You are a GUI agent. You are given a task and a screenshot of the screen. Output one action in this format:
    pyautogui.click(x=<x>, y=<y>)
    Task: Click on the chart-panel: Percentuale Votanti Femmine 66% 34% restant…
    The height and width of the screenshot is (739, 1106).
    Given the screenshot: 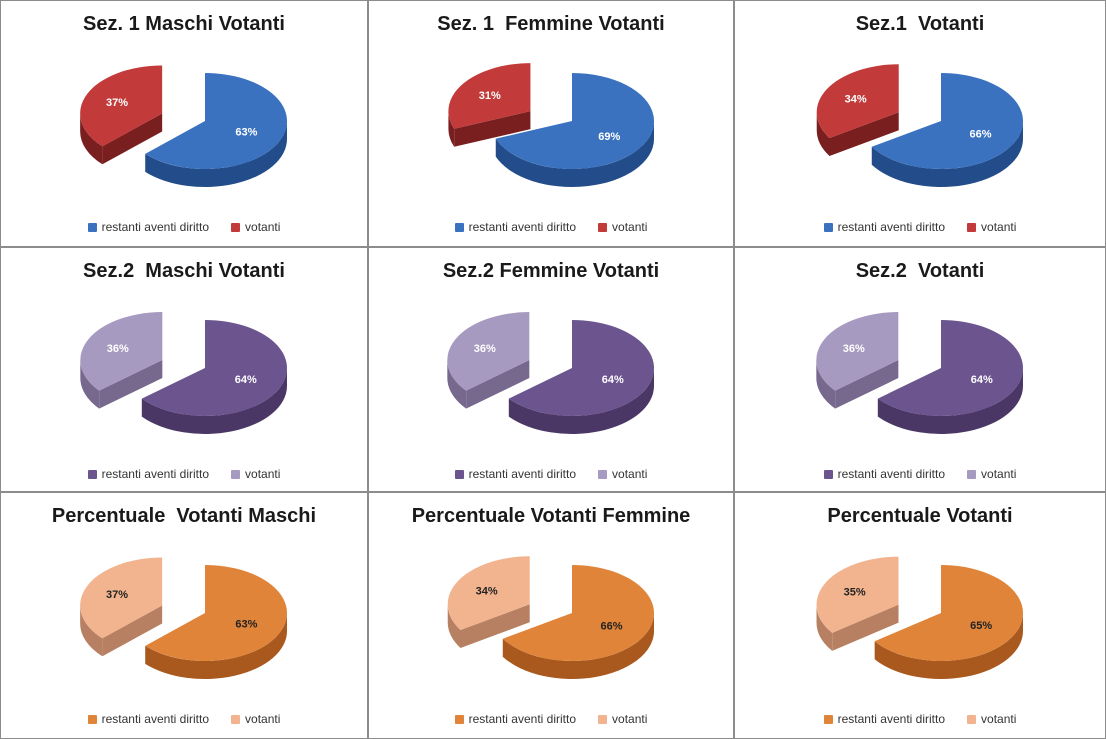 What is the action you would take?
    pyautogui.click(x=551, y=615)
    